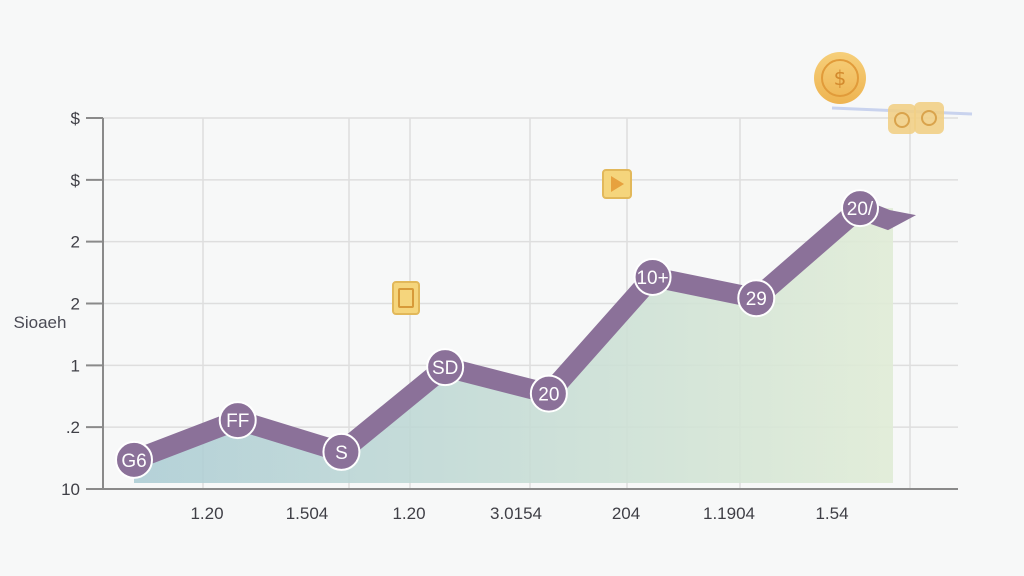  I want to click on y-tick-label: 1, so click(75, 365).